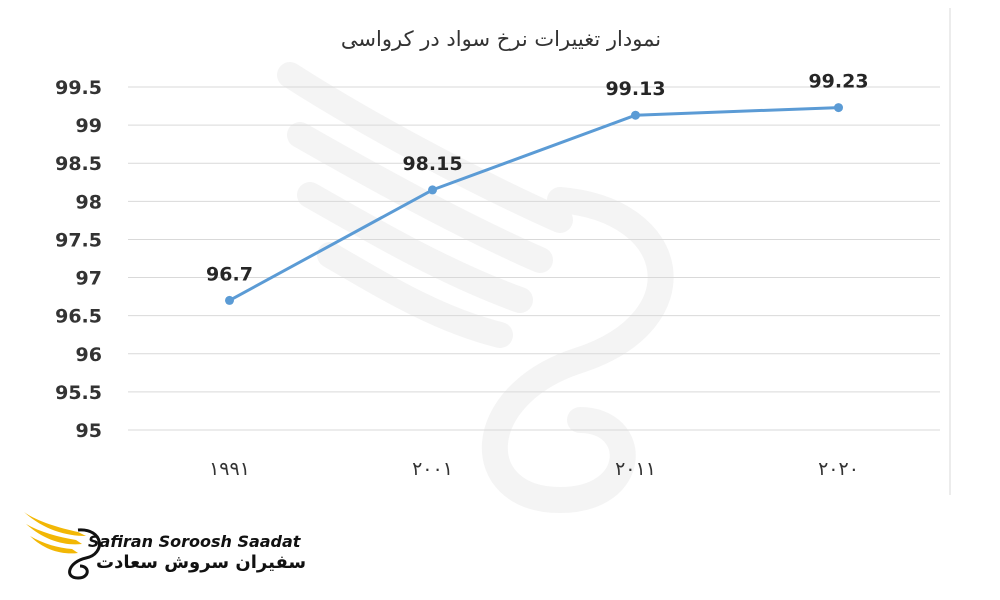 This screenshot has width=1000, height=600. Describe the element at coordinates (89, 202) in the screenshot. I see `y-tick-label: 98` at that location.